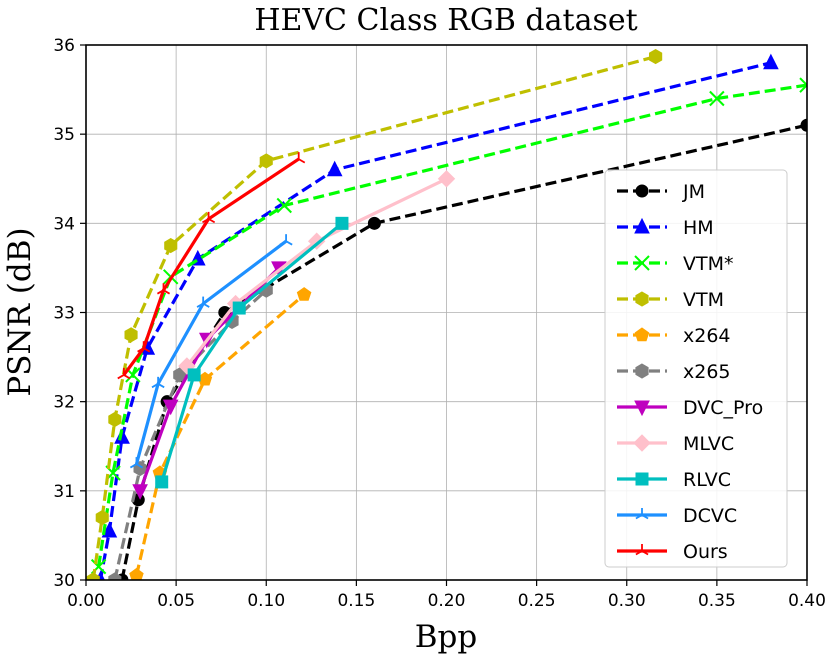 This screenshot has height=657, width=830. Describe the element at coordinates (20, 311) in the screenshot. I see `y-axis-label: PSNR (dB)` at that location.